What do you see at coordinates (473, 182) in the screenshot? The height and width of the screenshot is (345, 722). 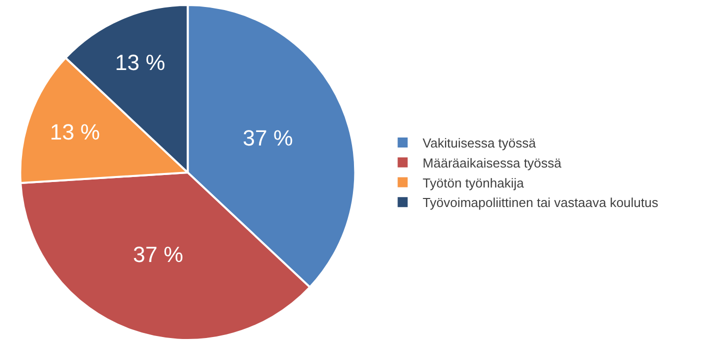 I see `legend-label: Työtön työnhakija` at bounding box center [473, 182].